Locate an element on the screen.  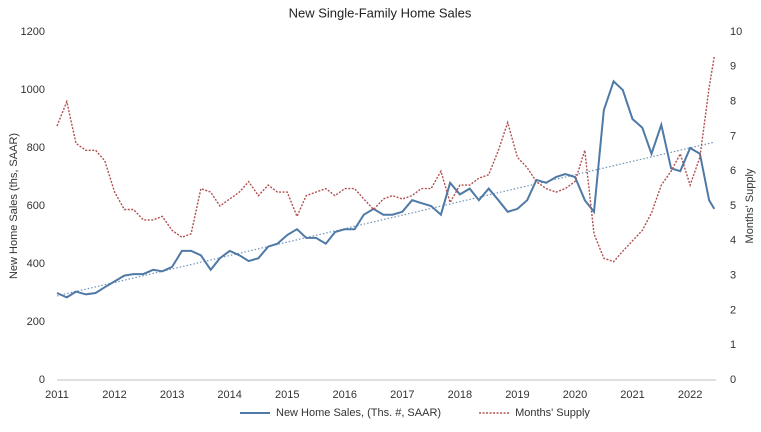
y-tick-label: 0 is located at coordinates (42, 380).